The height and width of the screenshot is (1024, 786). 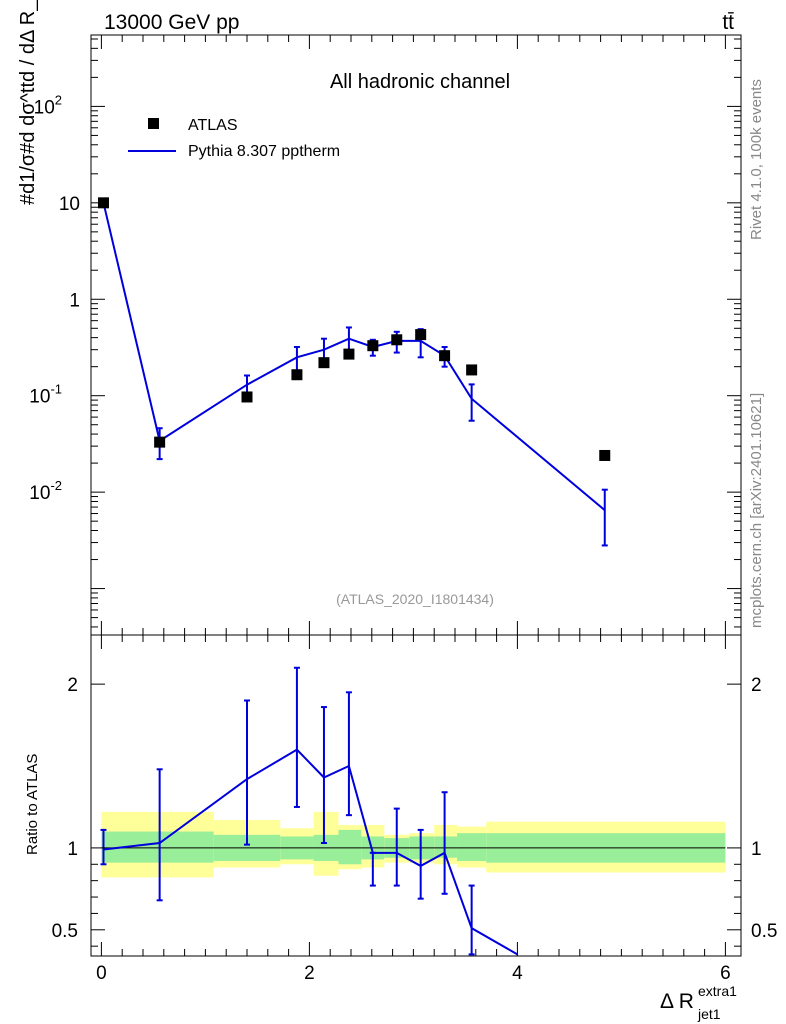 I want to click on ratio-x-axis-label: Δ R extra1 jet1, so click(x=698, y=1002).